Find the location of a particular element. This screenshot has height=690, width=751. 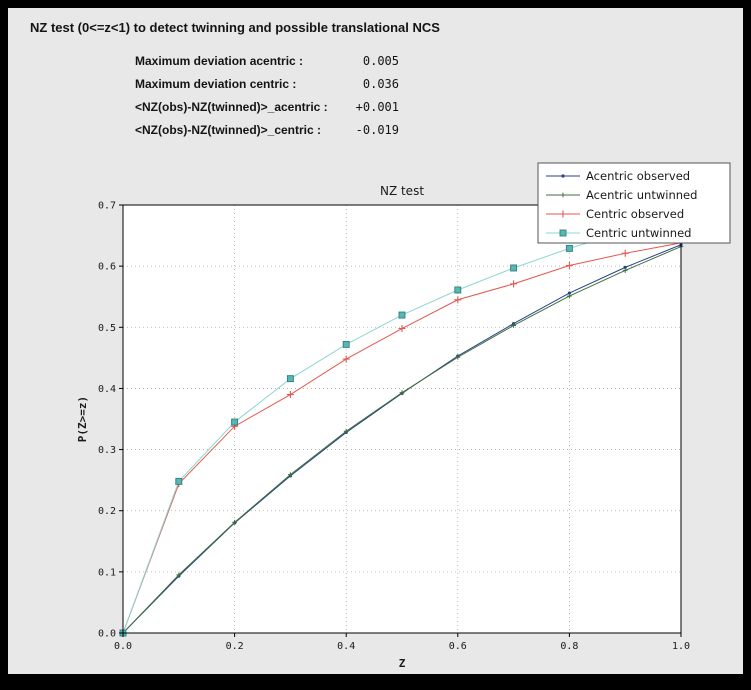

stat-value: 0.005 is located at coordinates (380, 61).